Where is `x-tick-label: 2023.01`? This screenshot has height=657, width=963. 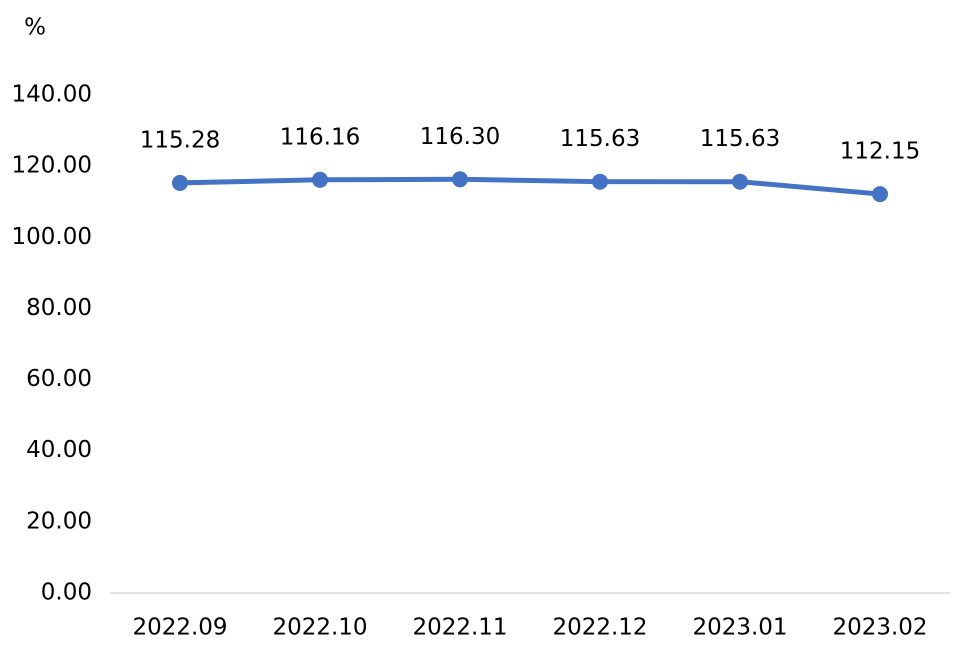 x-tick-label: 2023.01 is located at coordinates (739, 628).